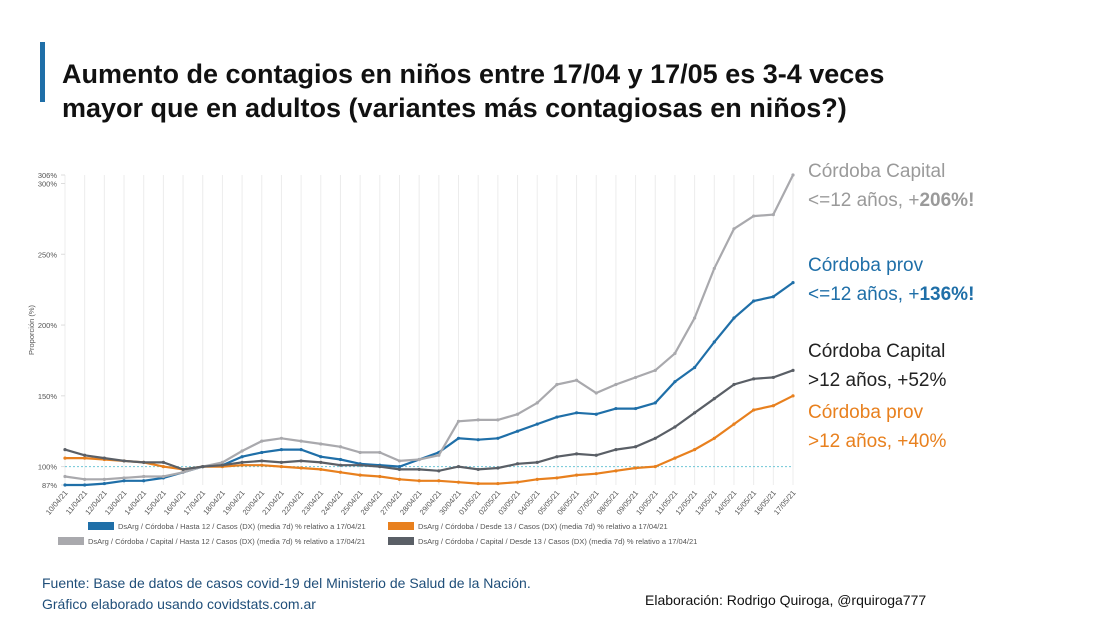 The height and width of the screenshot is (619, 1100). What do you see at coordinates (48, 467) in the screenshot?
I see `y-tick-label: 100%` at bounding box center [48, 467].